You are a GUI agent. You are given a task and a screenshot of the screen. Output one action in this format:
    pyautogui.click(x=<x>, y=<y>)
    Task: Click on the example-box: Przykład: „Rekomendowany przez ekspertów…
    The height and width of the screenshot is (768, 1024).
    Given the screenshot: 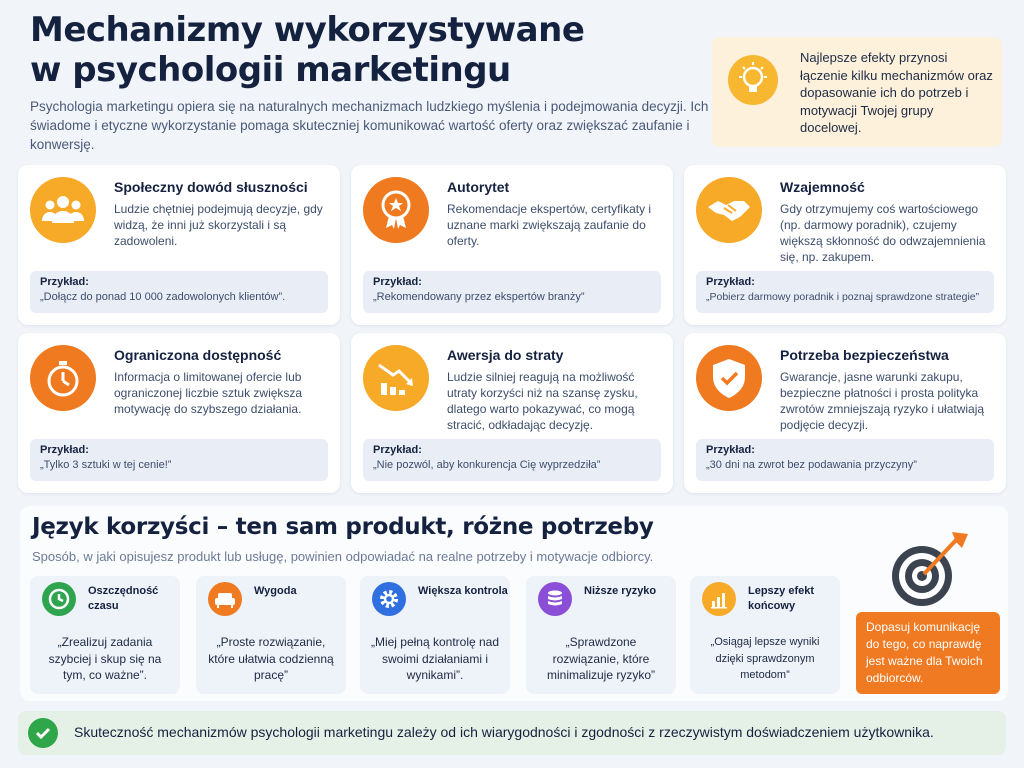 What is the action you would take?
    pyautogui.click(x=512, y=292)
    